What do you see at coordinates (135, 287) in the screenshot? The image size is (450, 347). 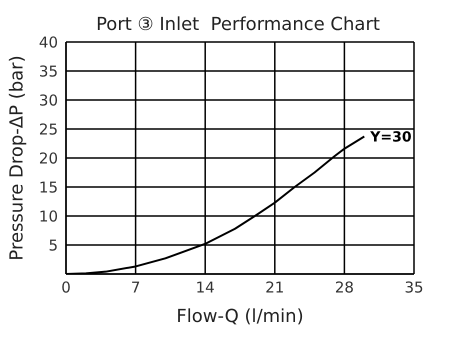 I see `x-tick-label: 7` at bounding box center [135, 287].